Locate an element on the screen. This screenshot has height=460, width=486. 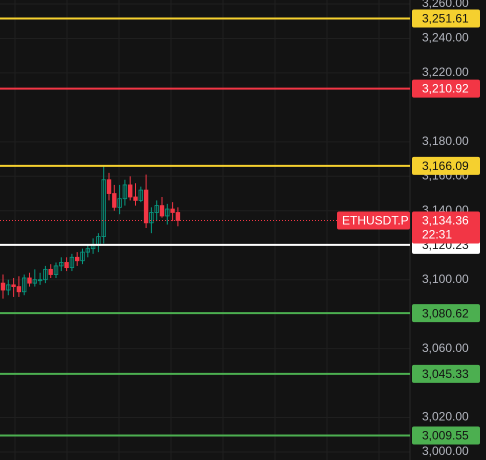
countdown-label: 22:31 is located at coordinates (437, 235).